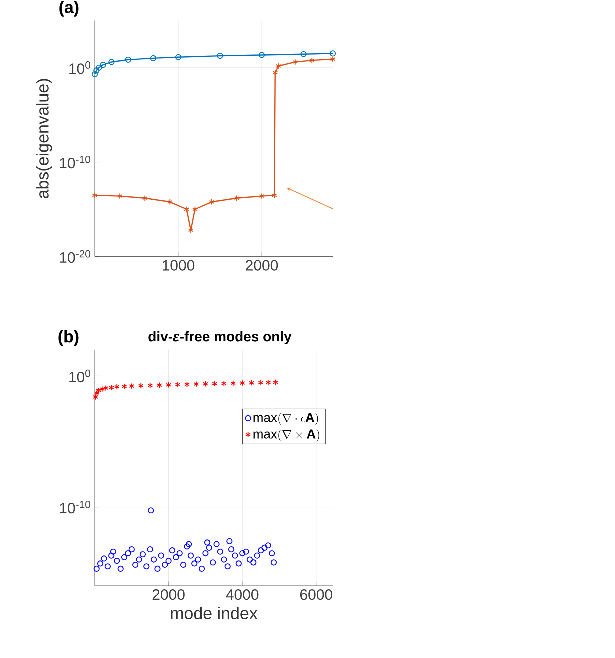 The image size is (615, 658). What do you see at coordinates (316, 595) in the screenshot?
I see `x-tick-label: 6000` at bounding box center [316, 595].